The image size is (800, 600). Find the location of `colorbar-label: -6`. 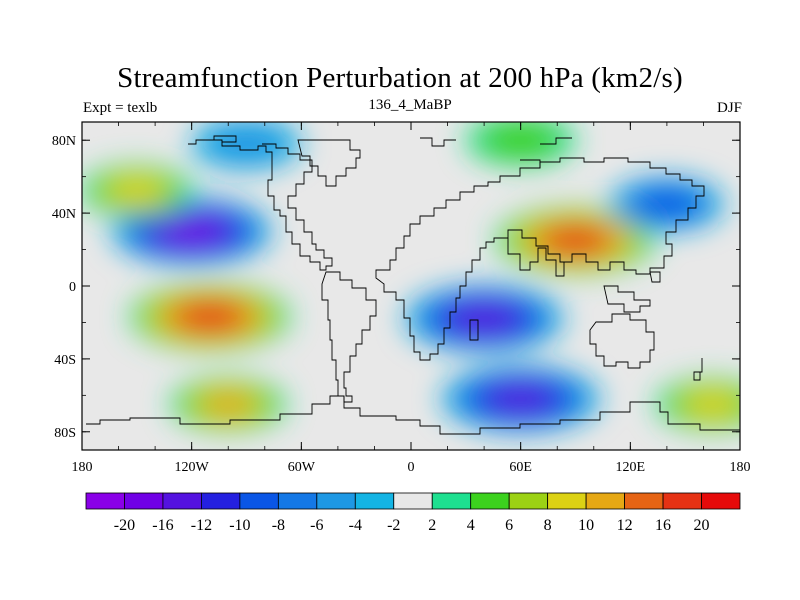

colorbar-label: -6 is located at coordinates (316, 525).